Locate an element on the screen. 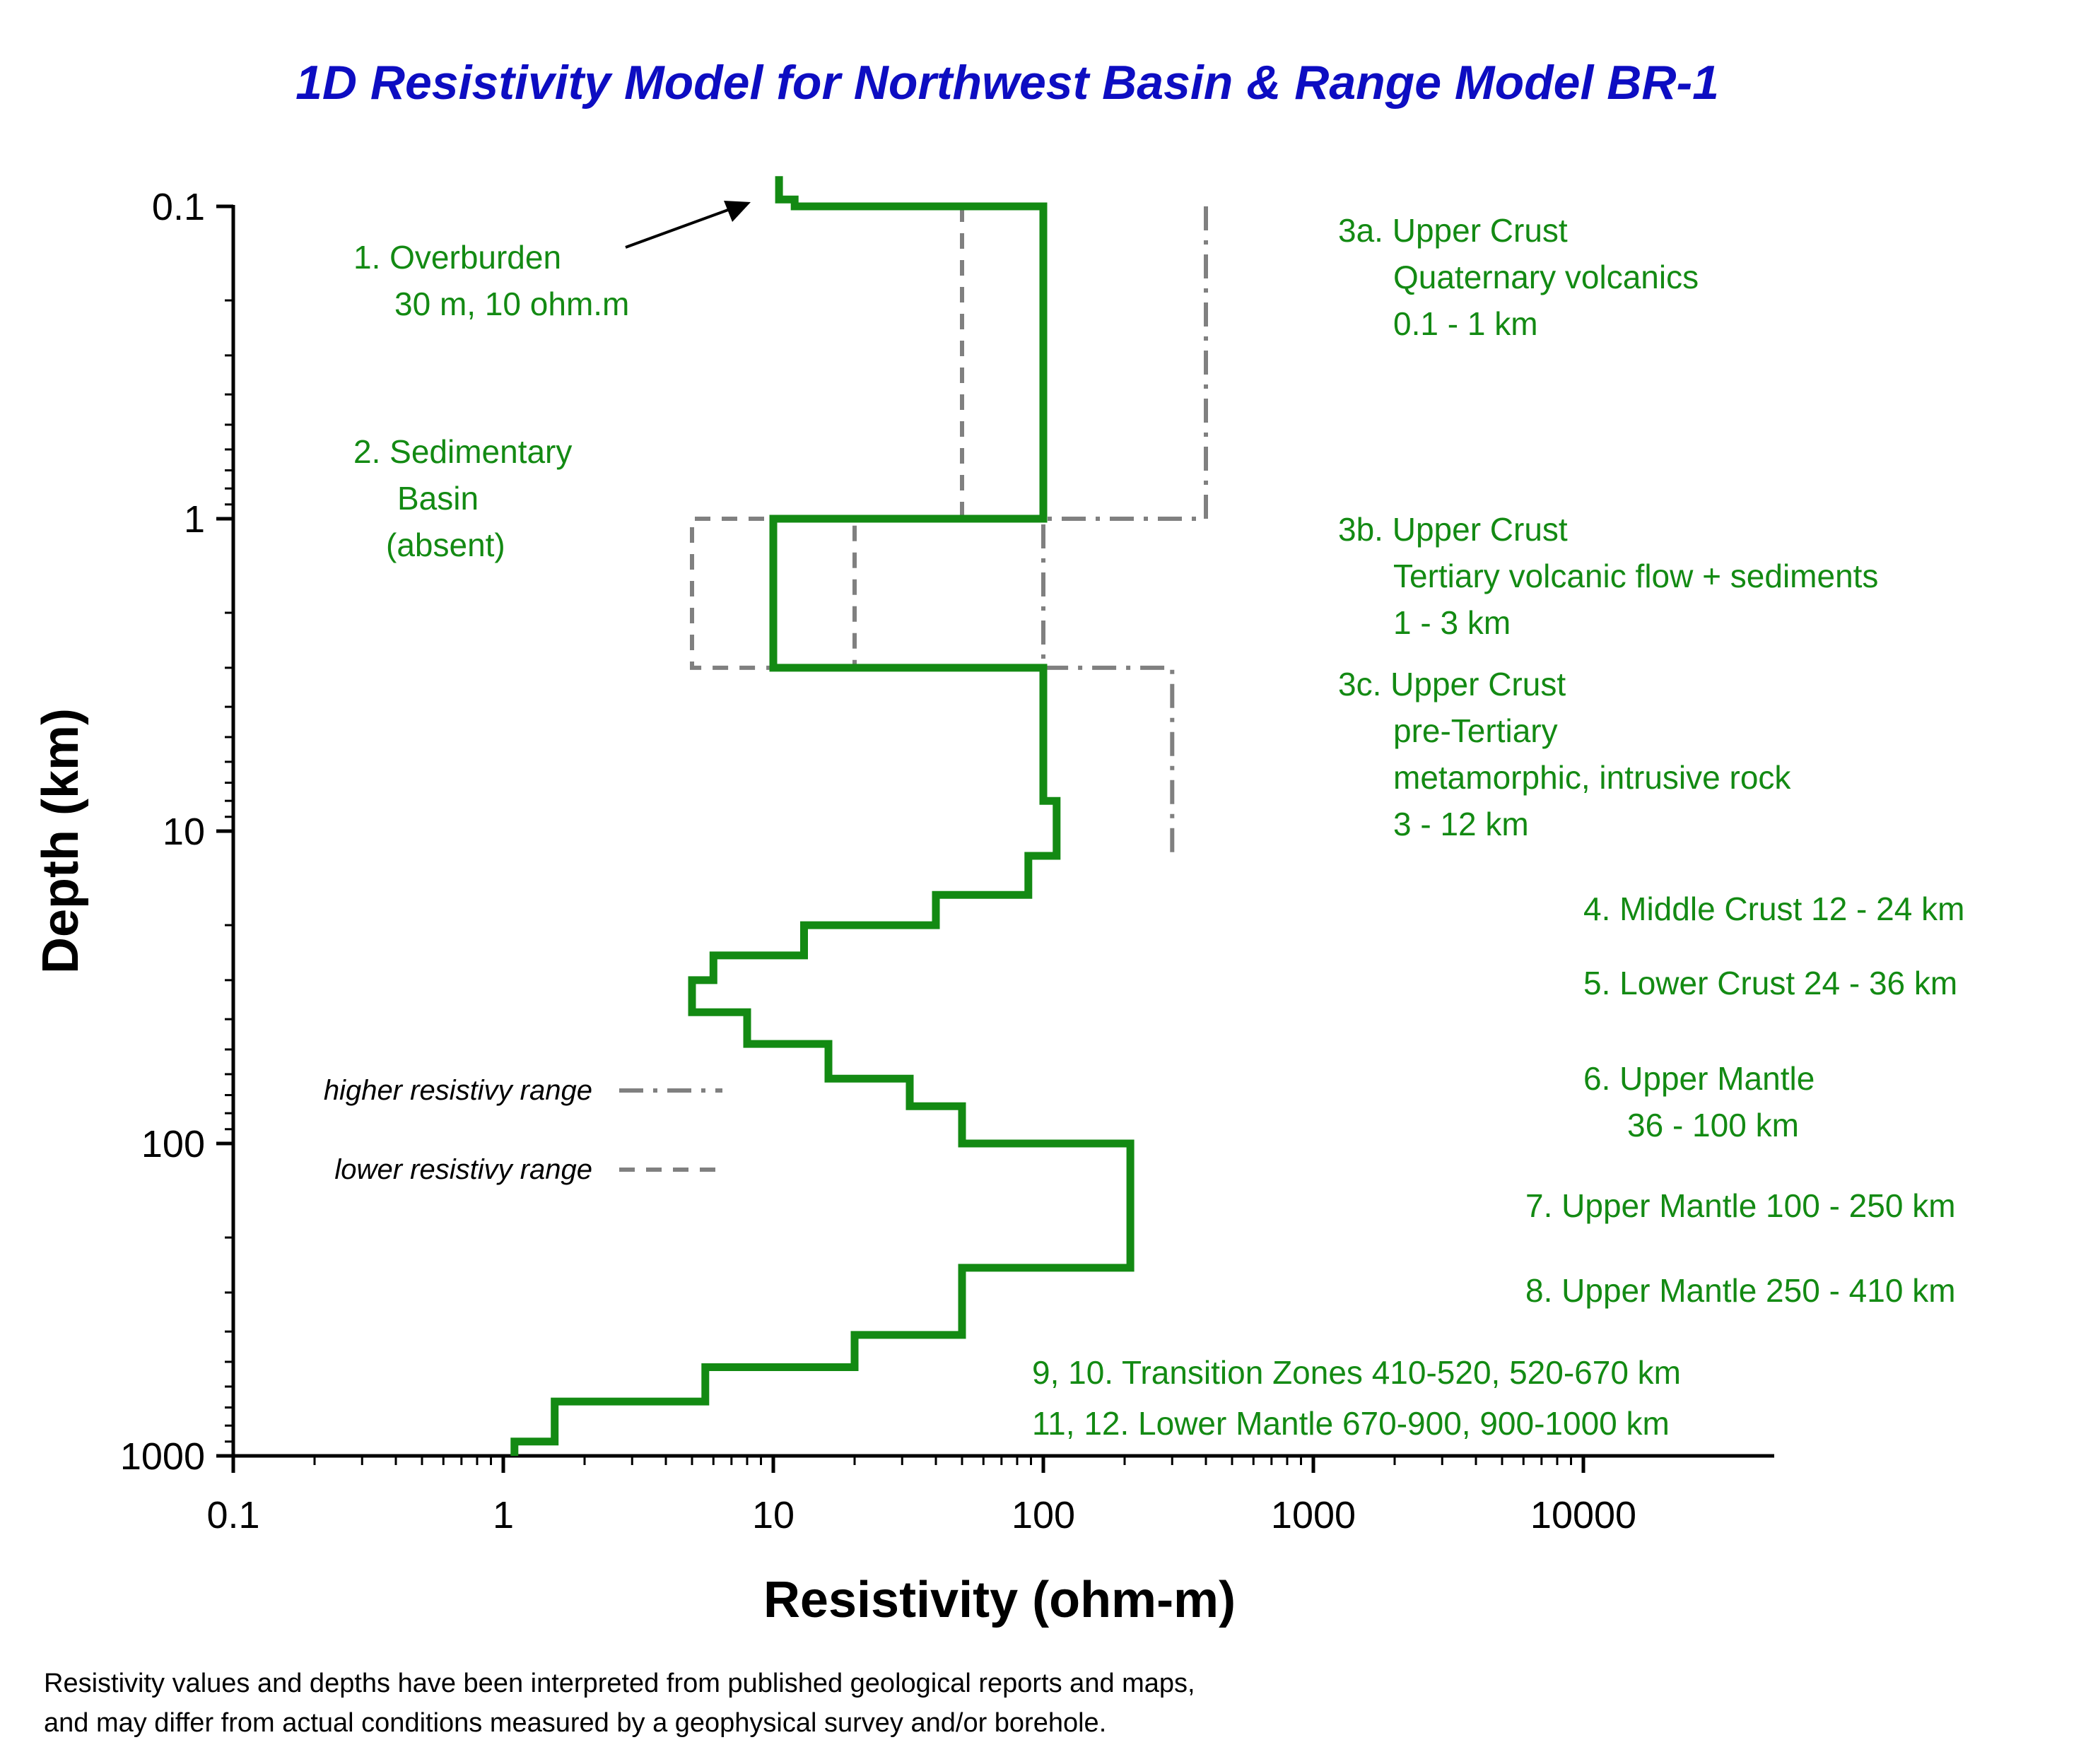  y-tick-label: 100 is located at coordinates (173, 1144).